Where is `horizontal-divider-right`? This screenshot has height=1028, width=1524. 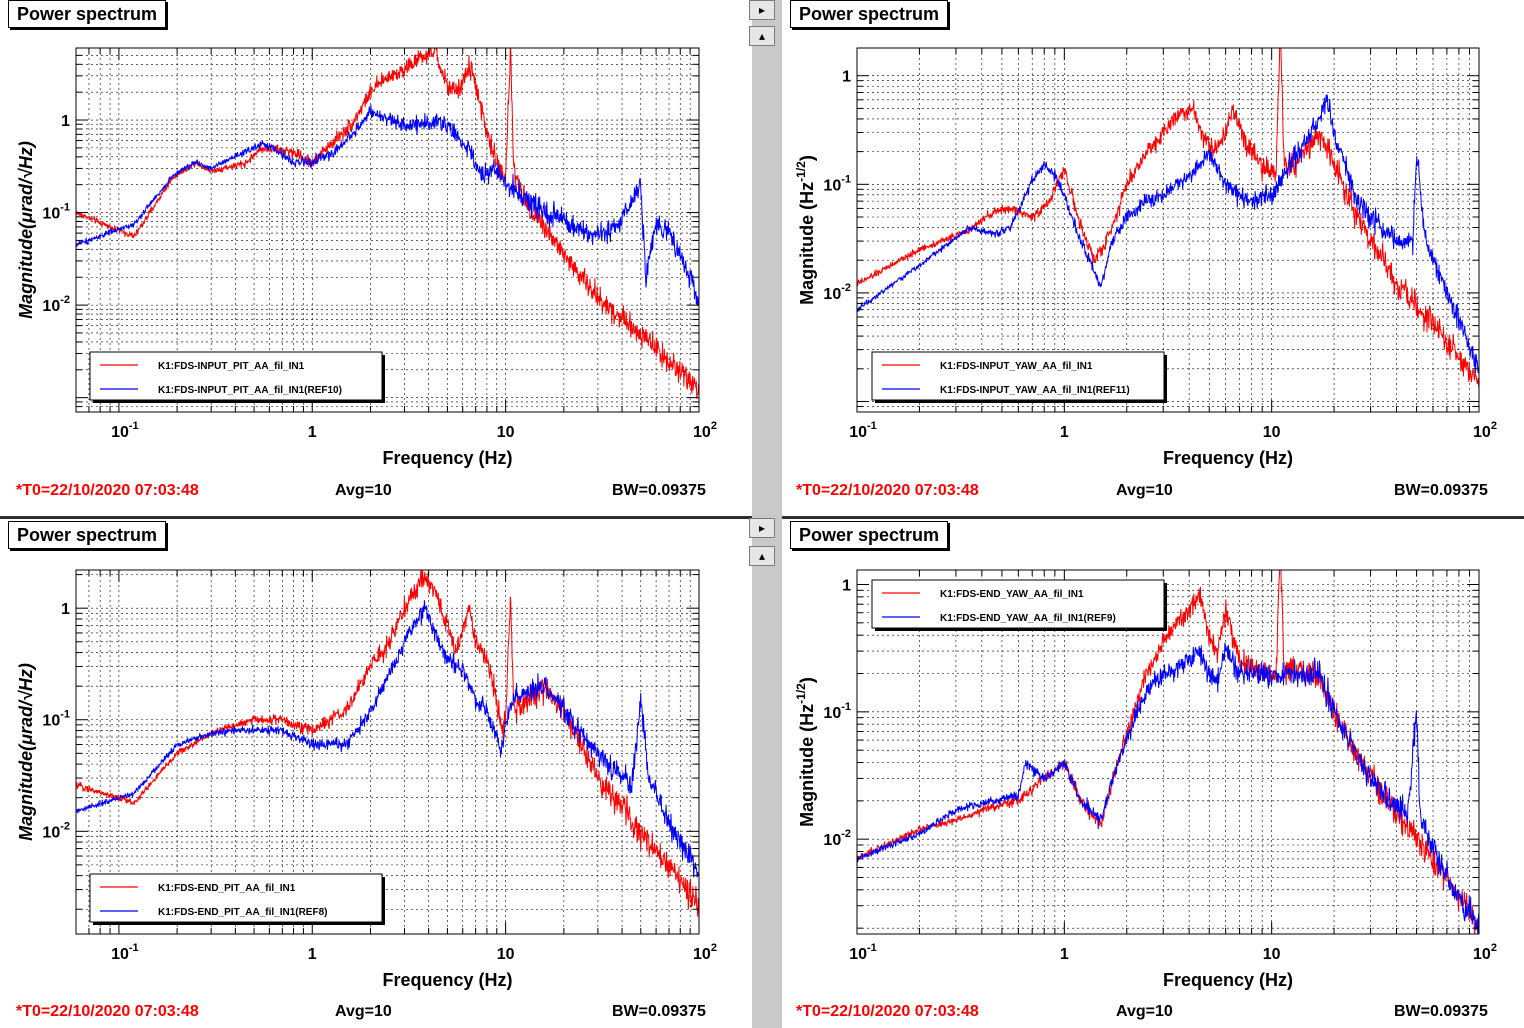
horizontal-divider-right is located at coordinates (1153, 517).